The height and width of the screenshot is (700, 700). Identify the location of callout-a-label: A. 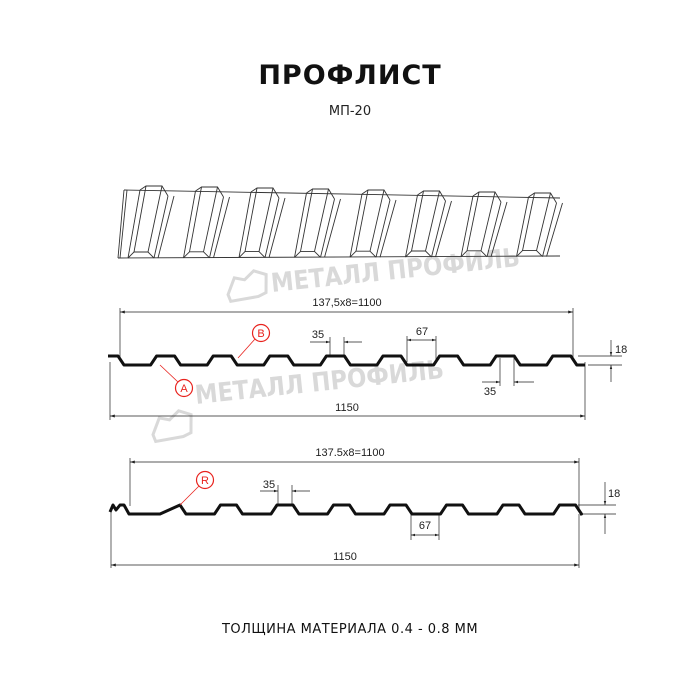
(184, 389).